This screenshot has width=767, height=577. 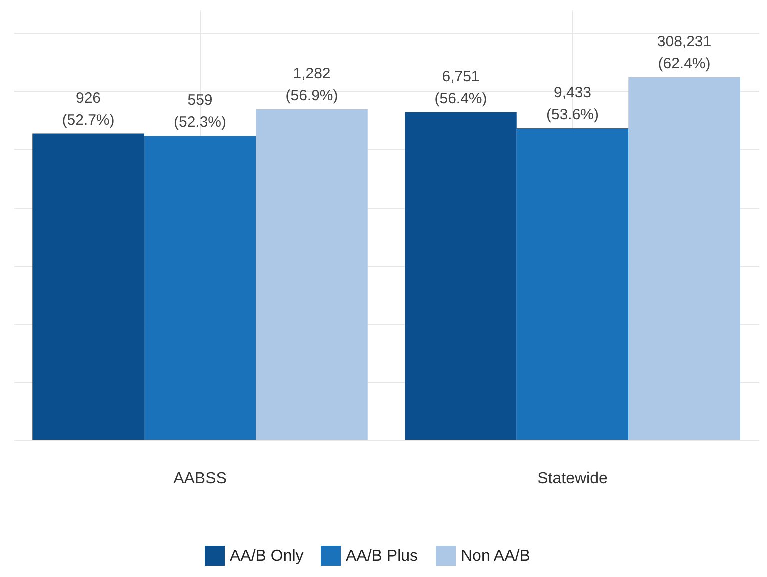 What do you see at coordinates (200, 479) in the screenshot?
I see `x-tick-label: AABSS` at bounding box center [200, 479].